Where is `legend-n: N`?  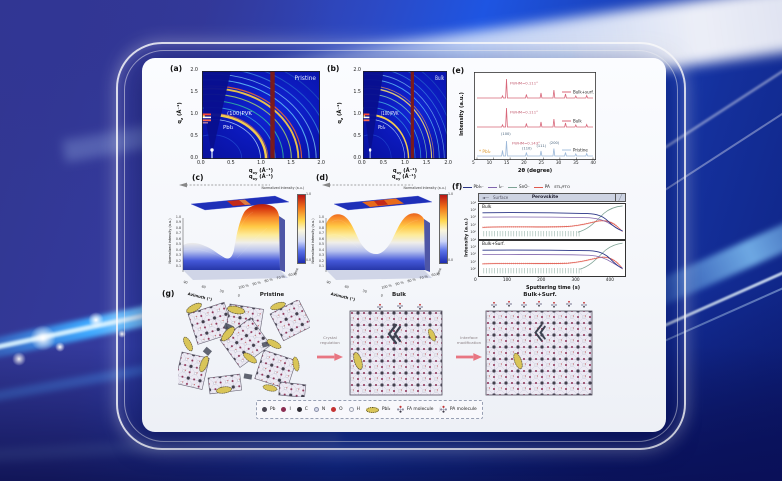
legend-n: N is located at coordinates (319, 409).